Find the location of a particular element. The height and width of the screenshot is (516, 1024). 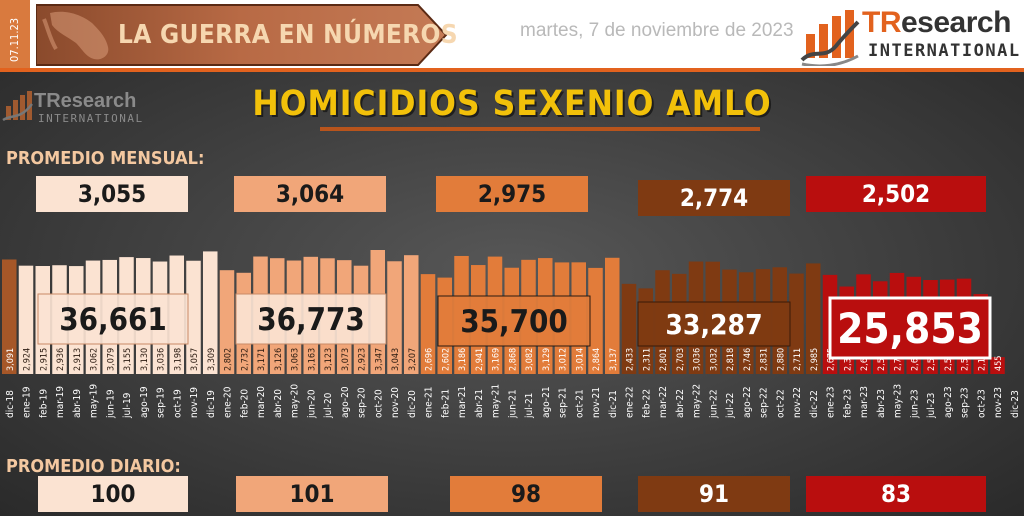

annual-total-1: 36,773 is located at coordinates (311, 320).